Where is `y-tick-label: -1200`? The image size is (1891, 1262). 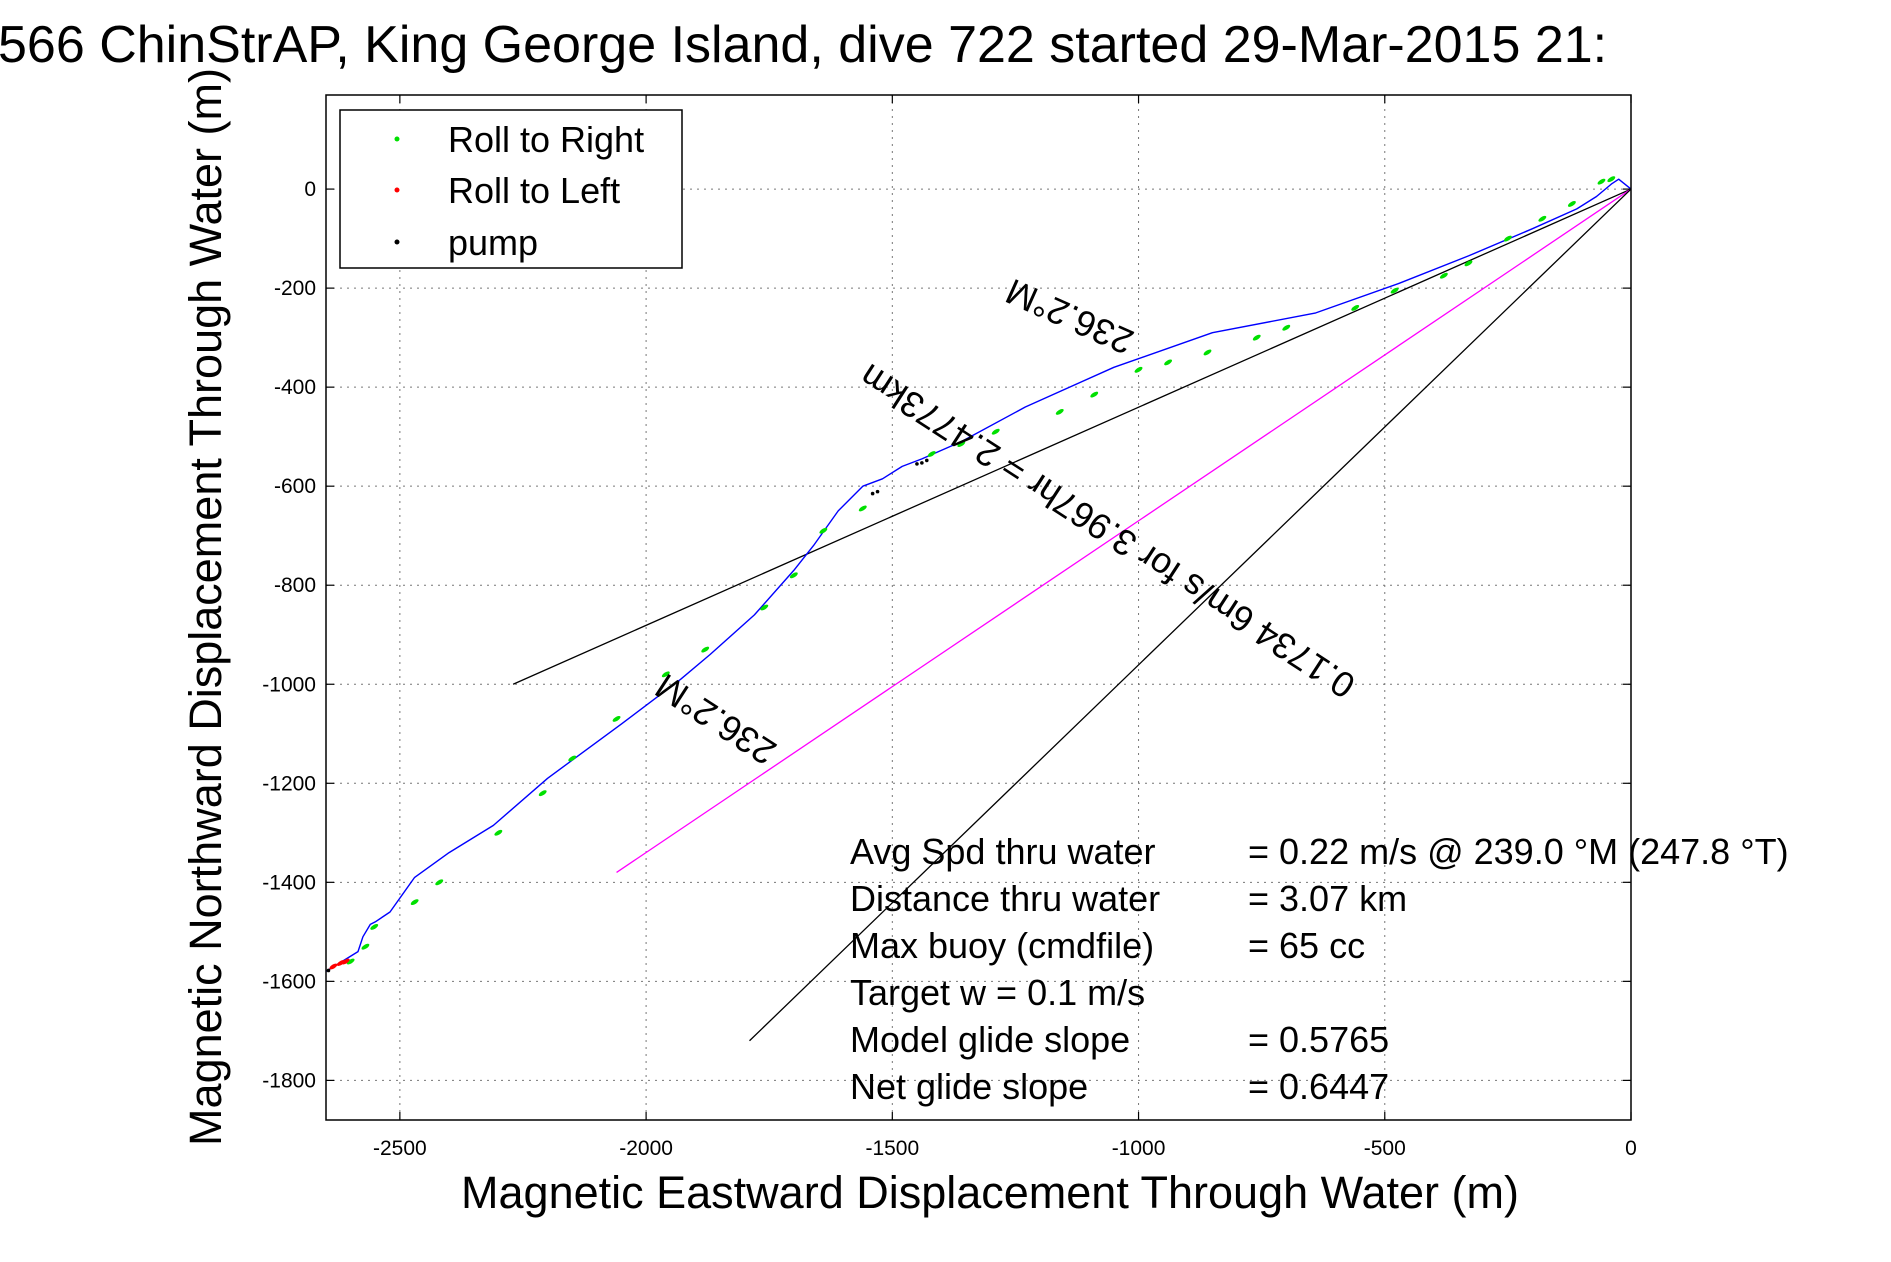
y-tick-label: -1200 is located at coordinates (289, 783).